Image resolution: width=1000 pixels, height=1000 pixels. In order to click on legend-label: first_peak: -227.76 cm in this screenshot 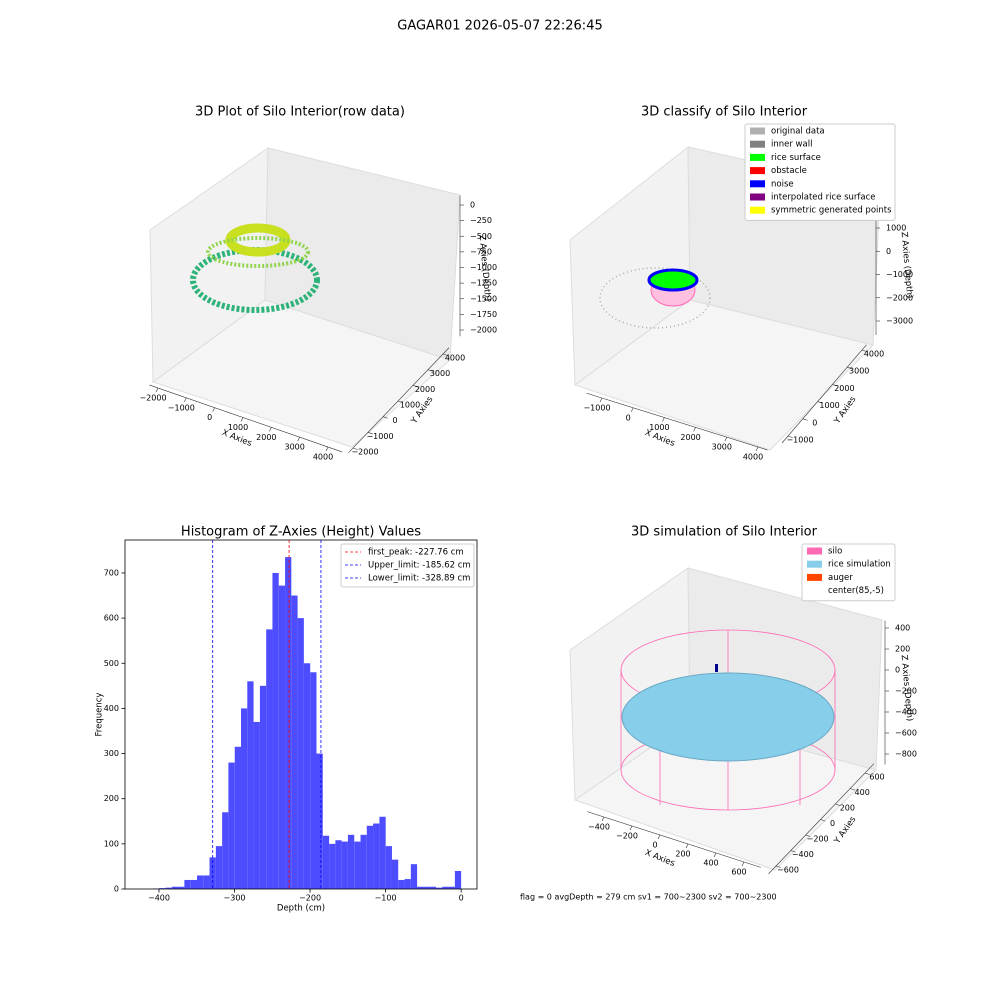, I will do `click(416, 553)`.